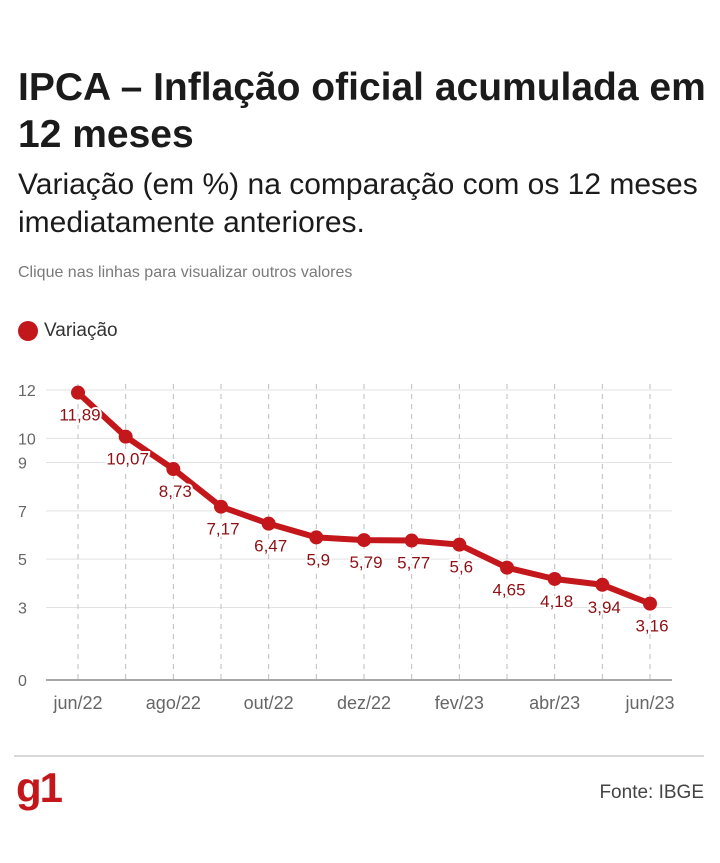 This screenshot has width=720, height=863. Describe the element at coordinates (651, 792) in the screenshot. I see `source-note: Fonte: IBGE` at that location.